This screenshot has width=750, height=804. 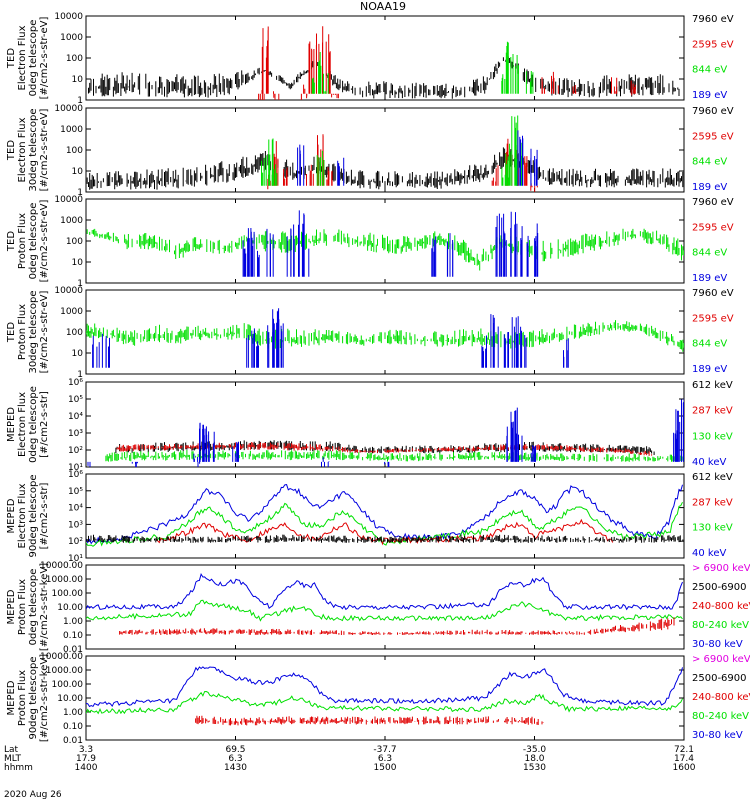 What do you see at coordinates (721, 659) in the screenshot?
I see `legend-entry: > 6900 keV` at bounding box center [721, 659].